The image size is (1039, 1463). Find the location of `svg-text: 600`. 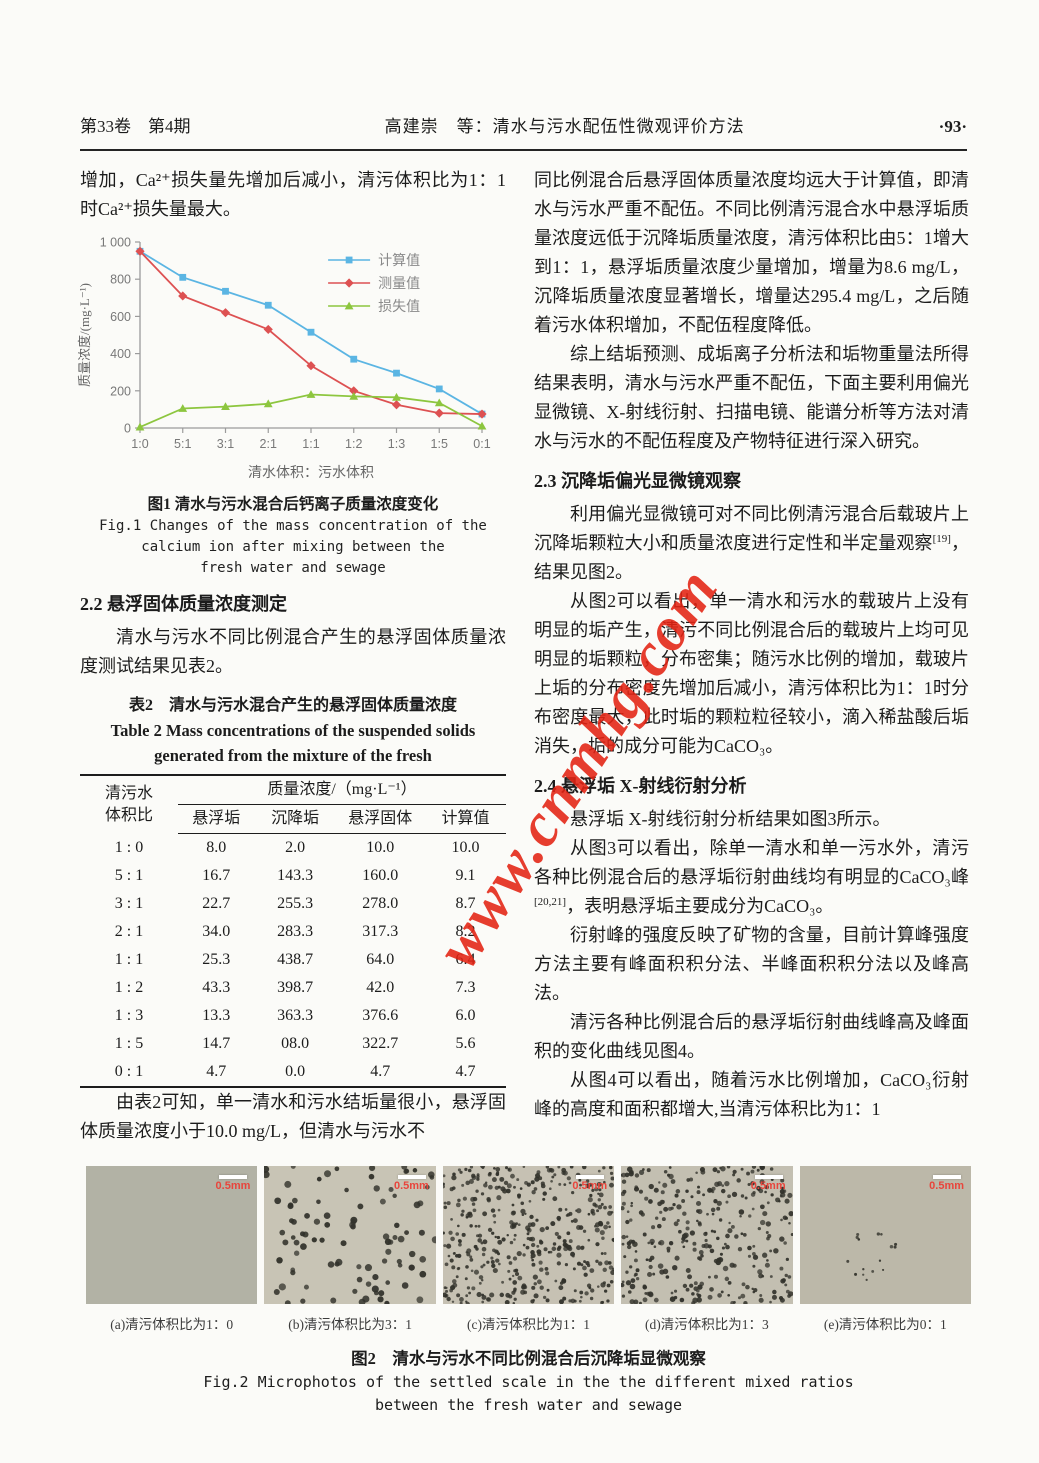

svg-text: 600 is located at coordinates (120, 317).